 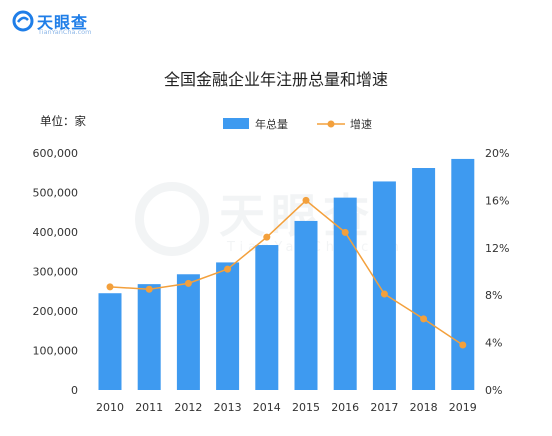 I want to click on y-right-tick-label: 20%, so click(x=497, y=153).